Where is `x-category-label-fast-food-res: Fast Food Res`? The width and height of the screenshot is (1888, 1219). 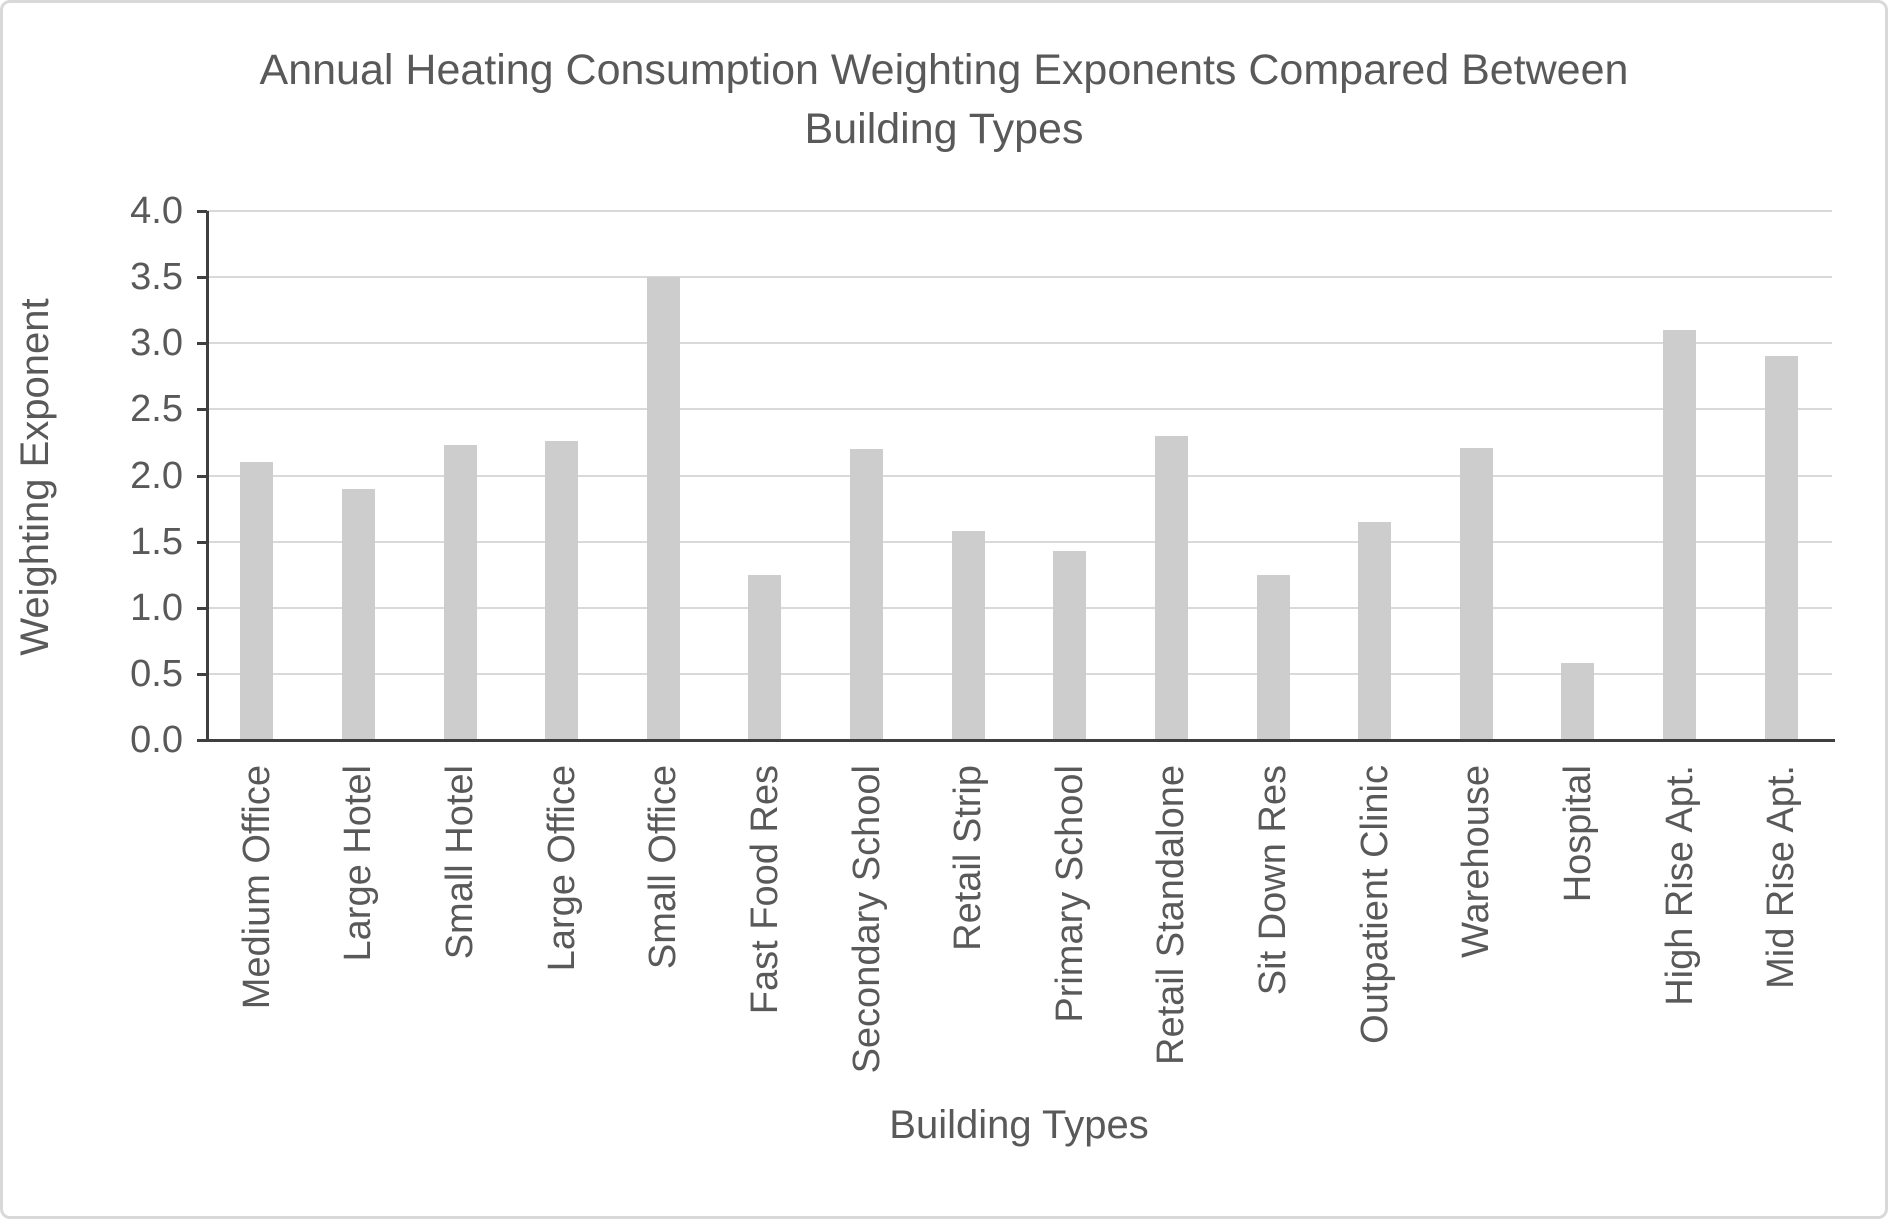 x-category-label-fast-food-res: Fast Food Res is located at coordinates (764, 890).